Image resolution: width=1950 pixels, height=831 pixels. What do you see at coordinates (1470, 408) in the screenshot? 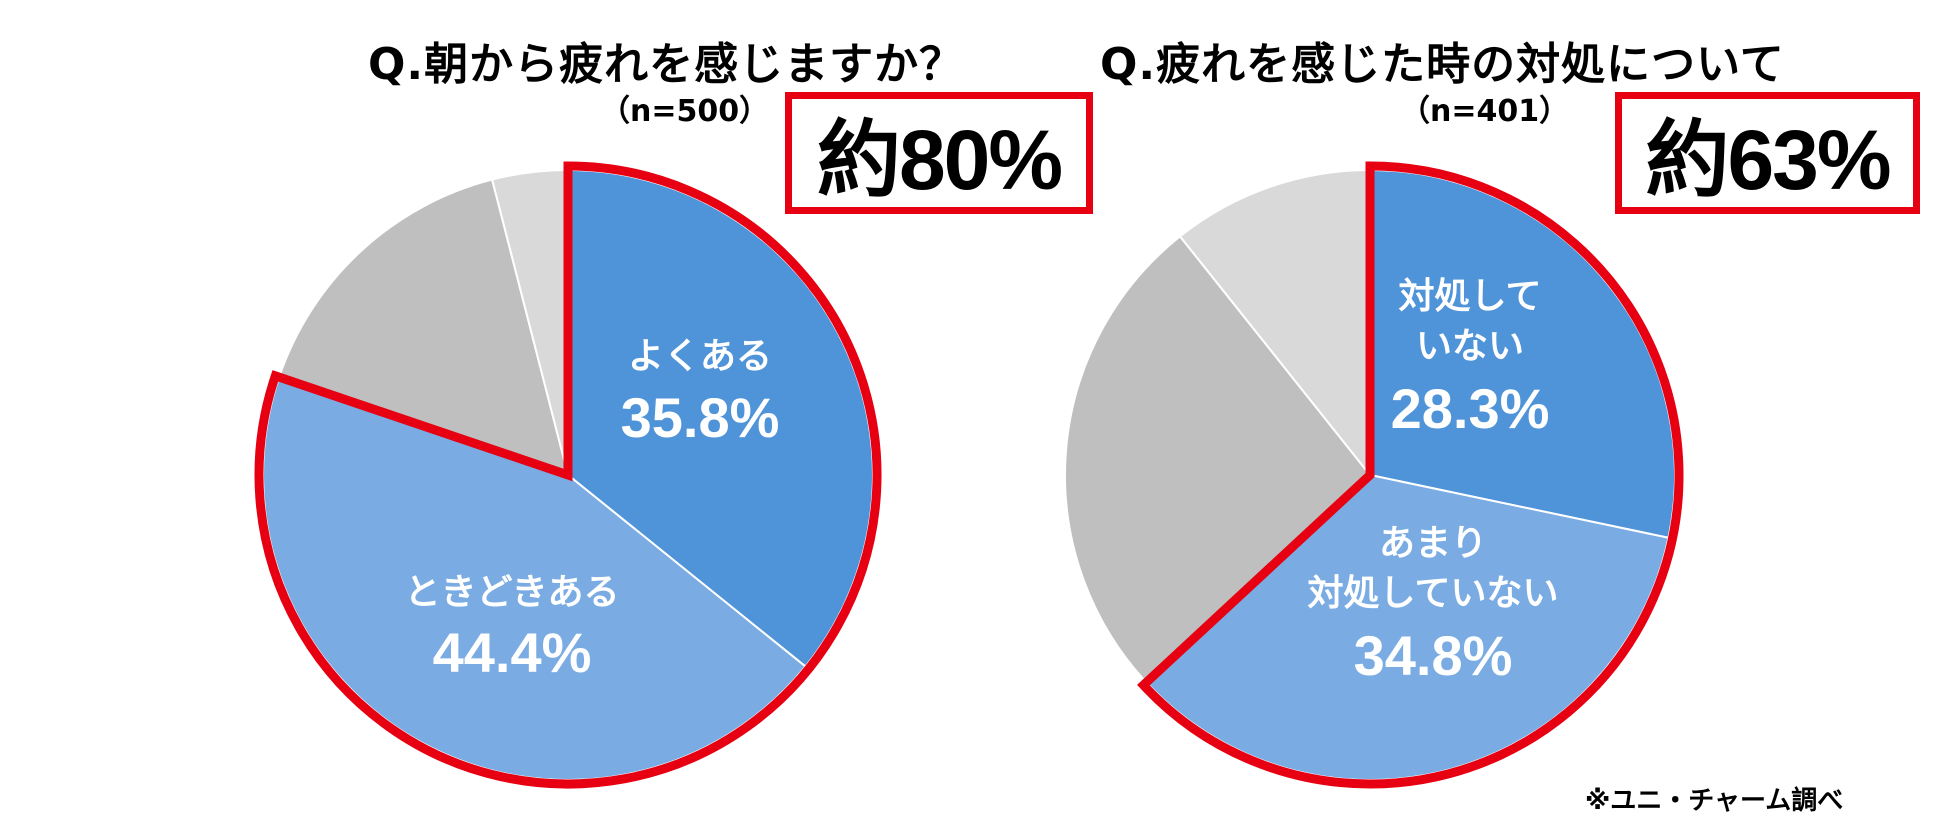
I see `chart2-slice-1-value: 28.3%` at bounding box center [1470, 408].